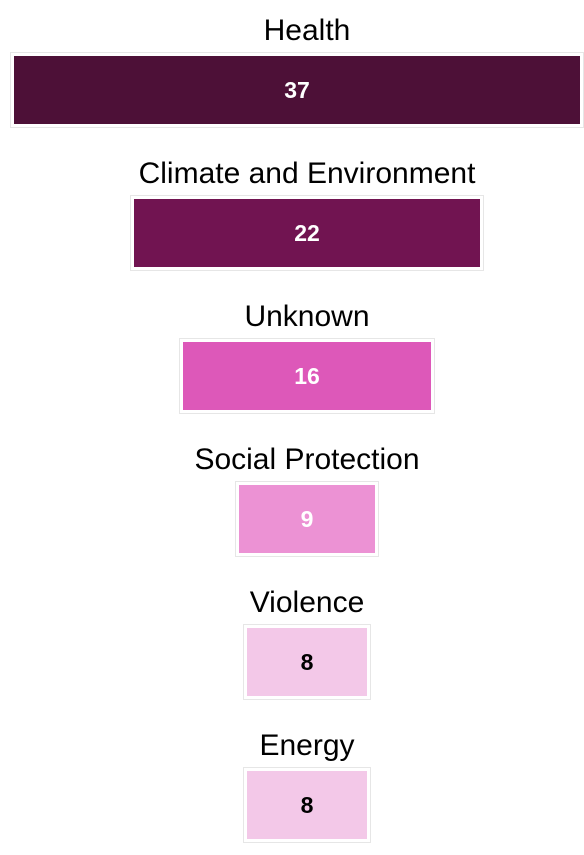 The image size is (584, 855). I want to click on category-label: Violence, so click(307, 602).